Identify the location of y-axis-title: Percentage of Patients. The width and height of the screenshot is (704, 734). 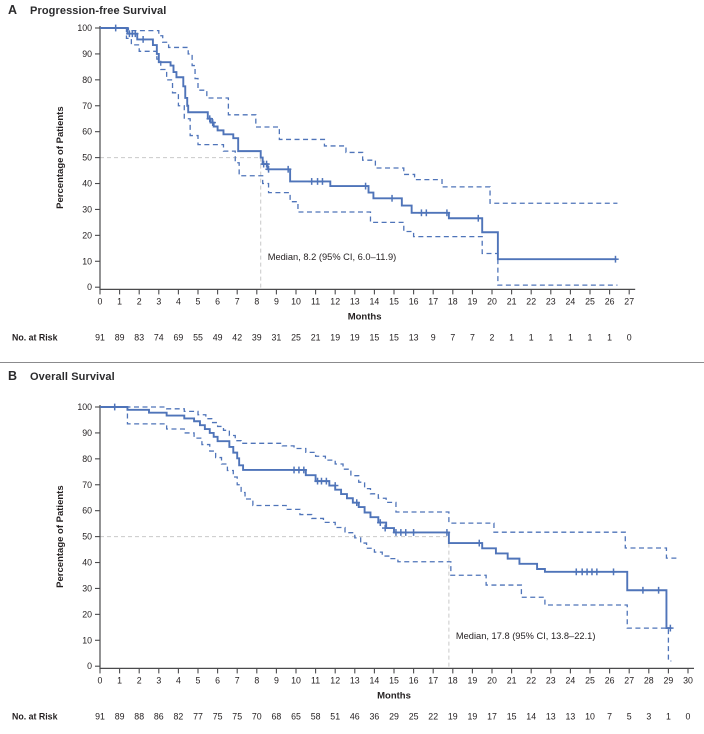
(60, 536).